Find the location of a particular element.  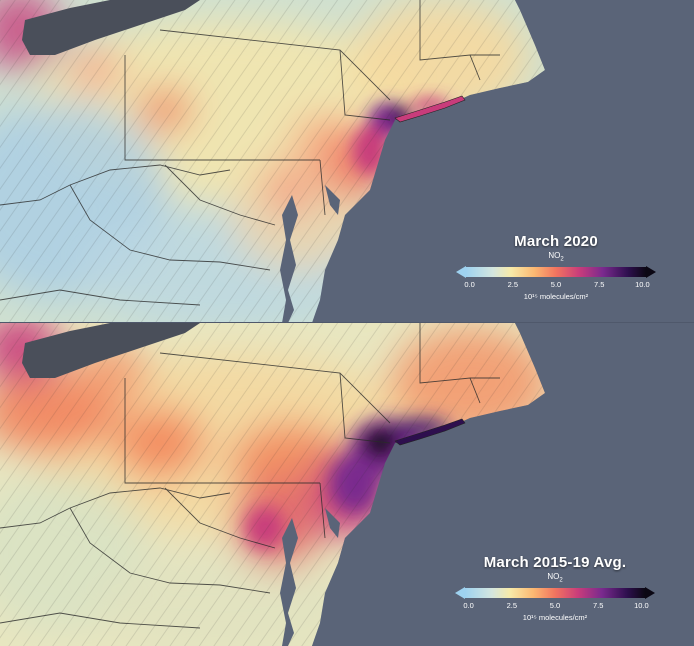

legend-title: March 2020 is located at coordinates (556, 241).